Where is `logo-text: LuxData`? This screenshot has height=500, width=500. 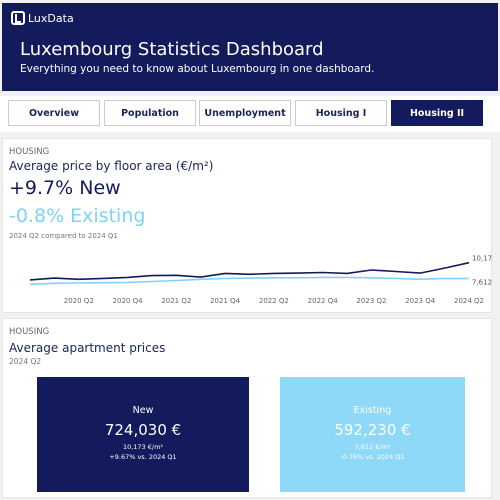
logo-text: LuxData is located at coordinates (51, 18).